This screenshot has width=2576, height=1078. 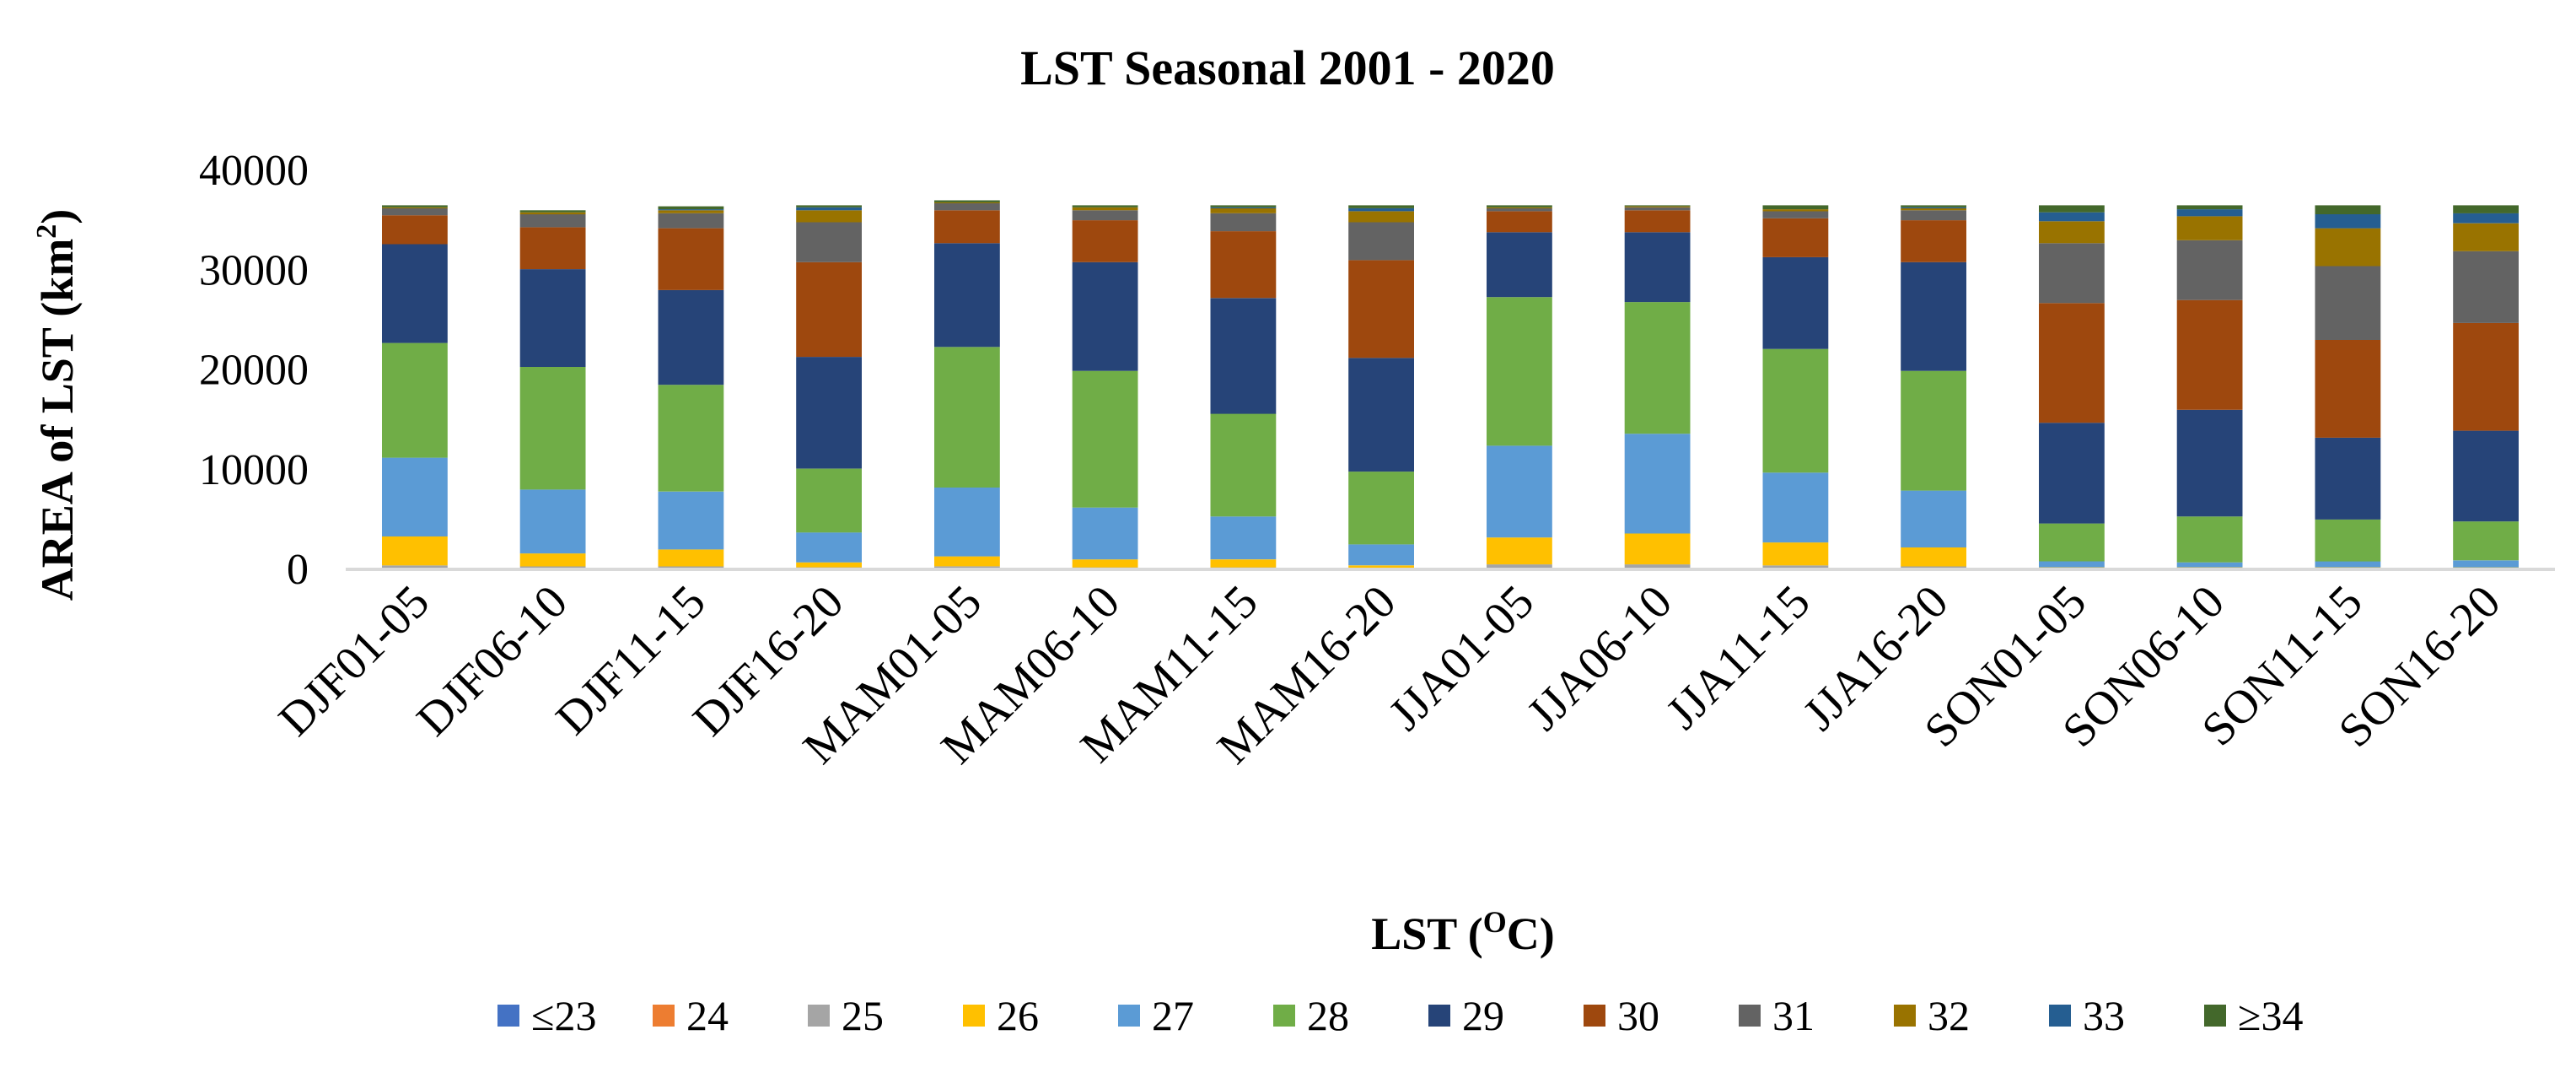 What do you see at coordinates (254, 371) in the screenshot?
I see `y-tick-label: 20000` at bounding box center [254, 371].